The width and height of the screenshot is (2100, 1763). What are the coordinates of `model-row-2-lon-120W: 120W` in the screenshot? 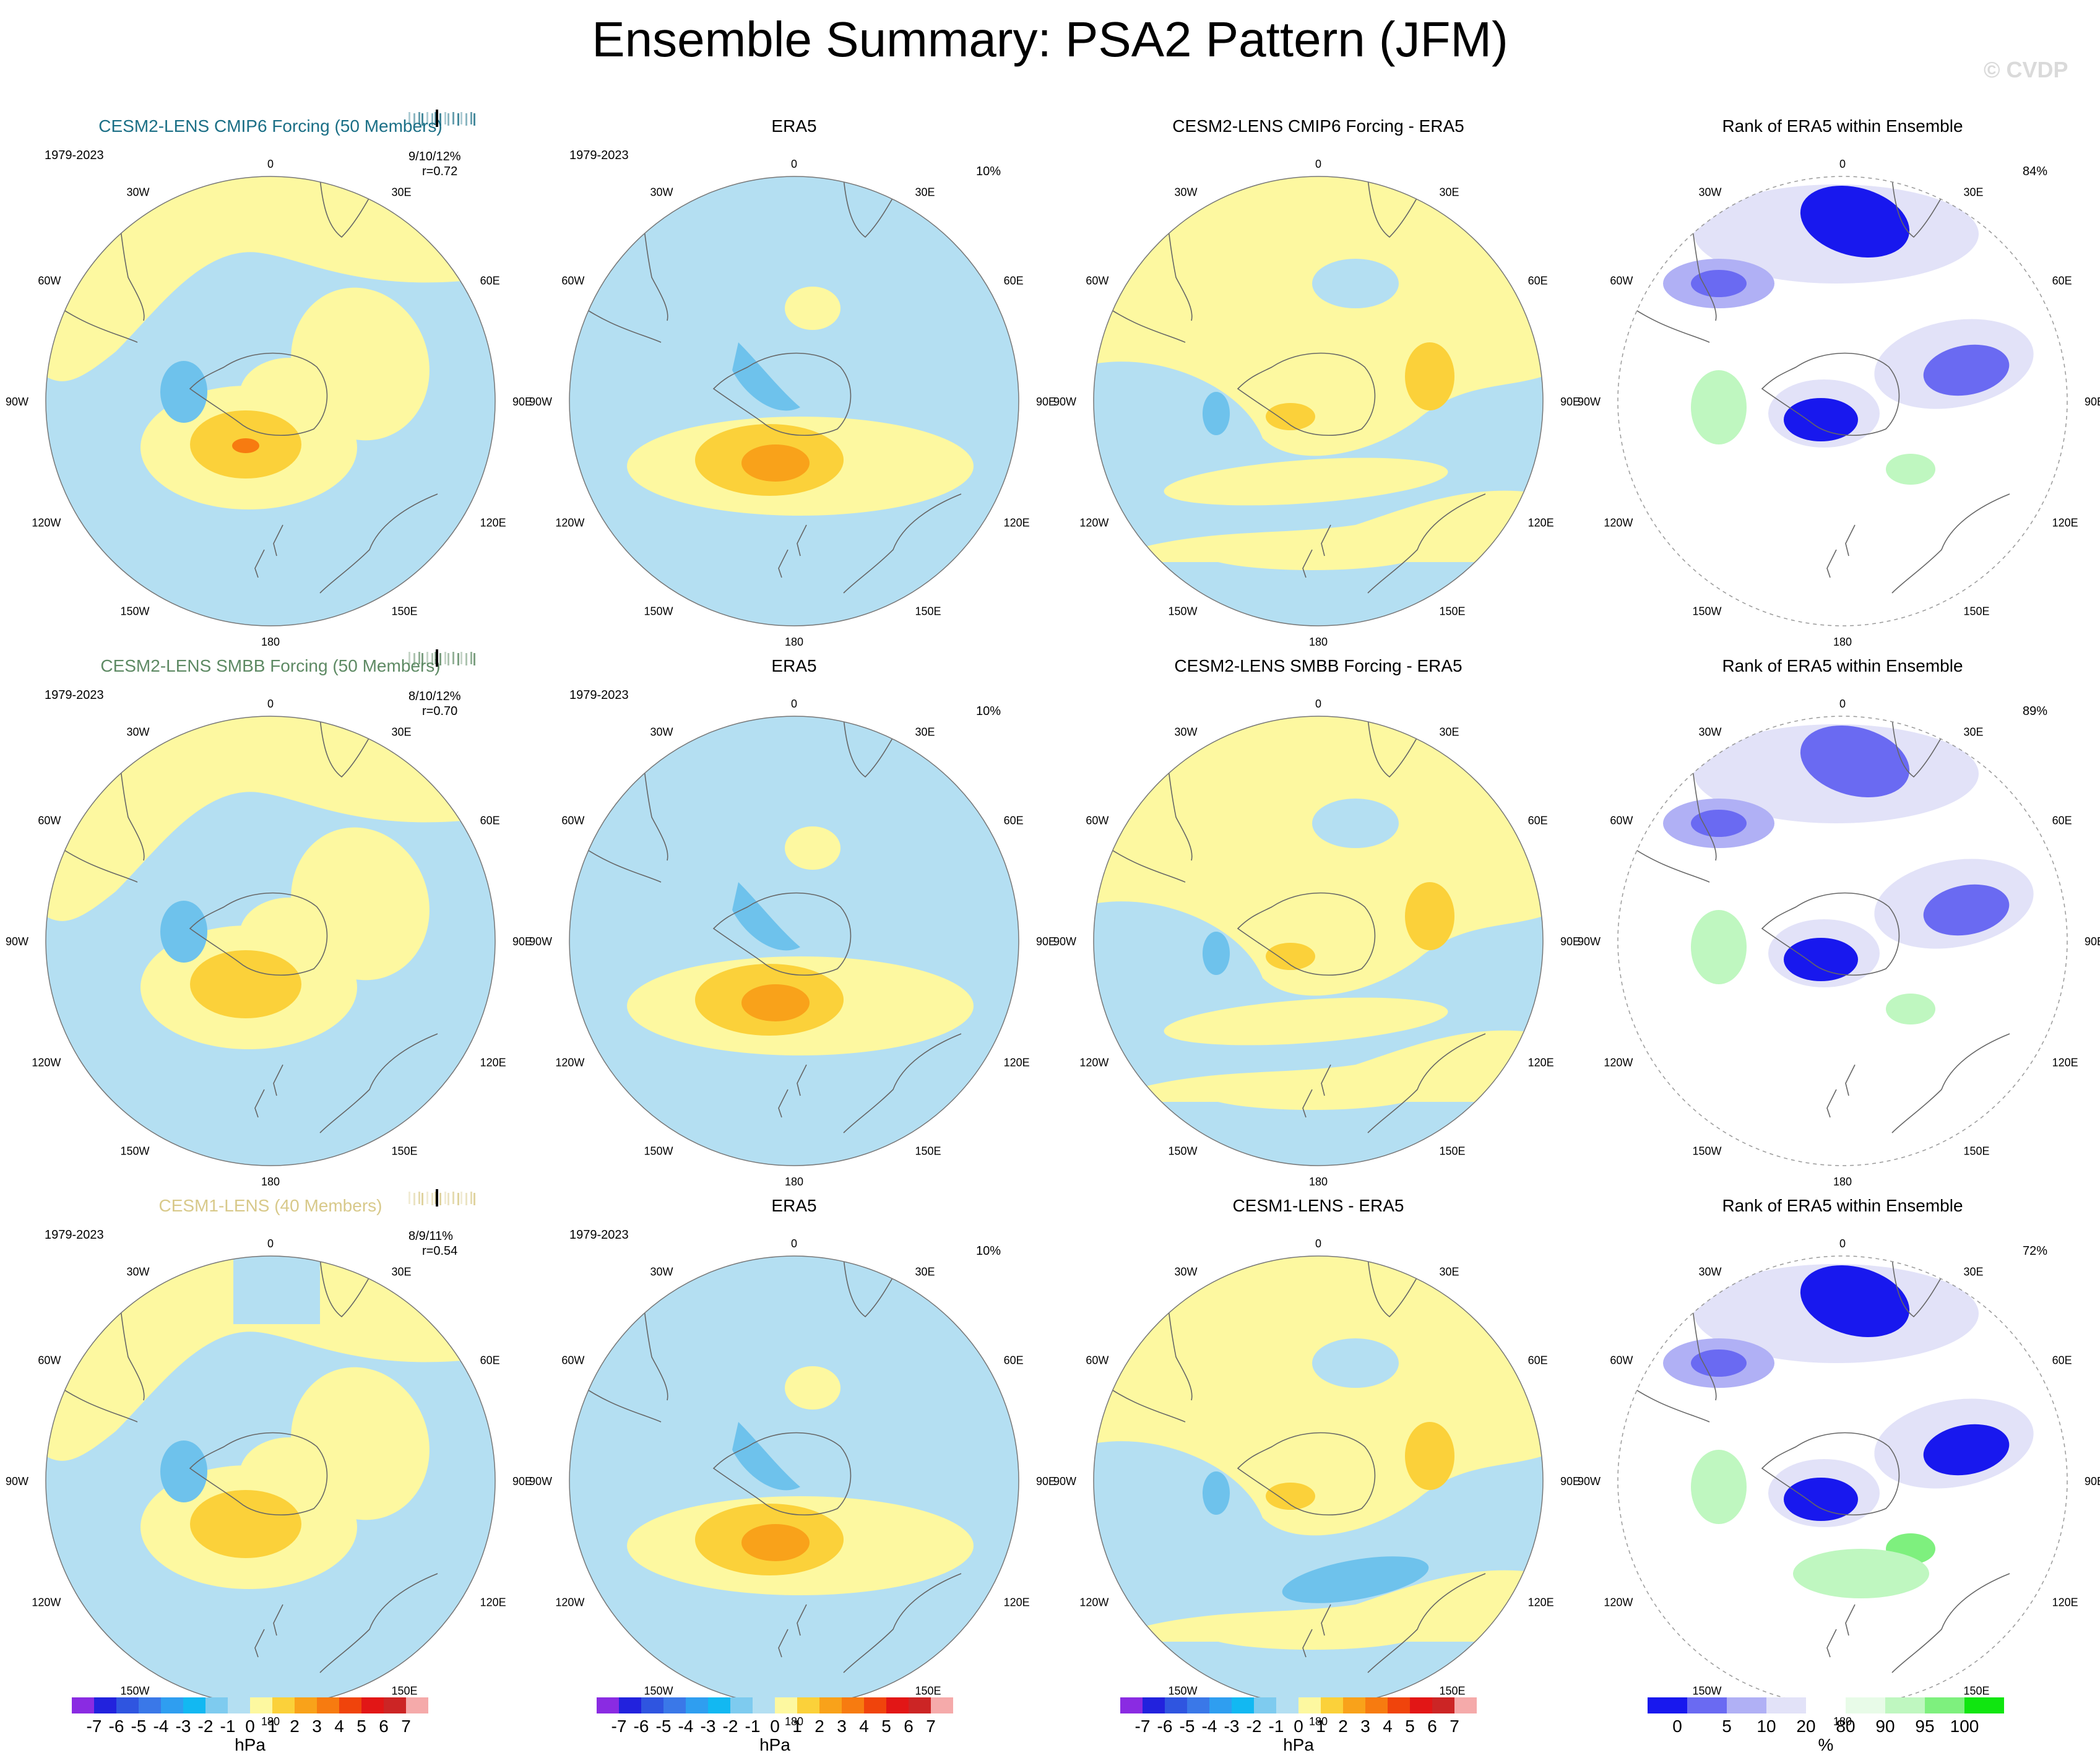 It's located at (46, 1063).